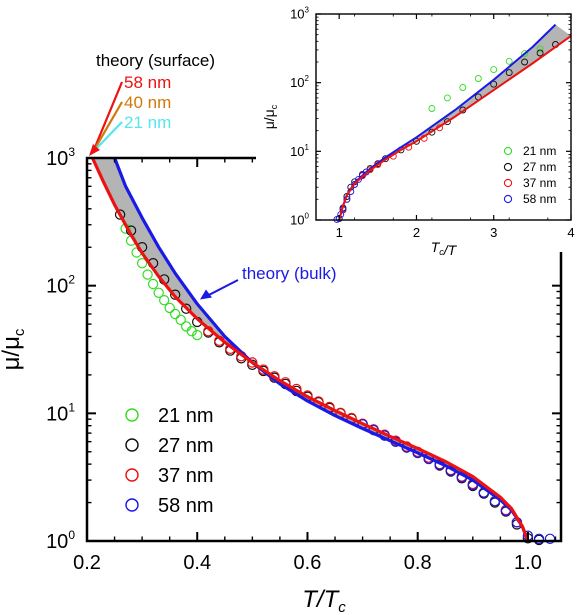 This screenshot has width=581, height=615. What do you see at coordinates (147, 82) in the screenshot?
I see `surface-theory-label: 58 nm` at bounding box center [147, 82].